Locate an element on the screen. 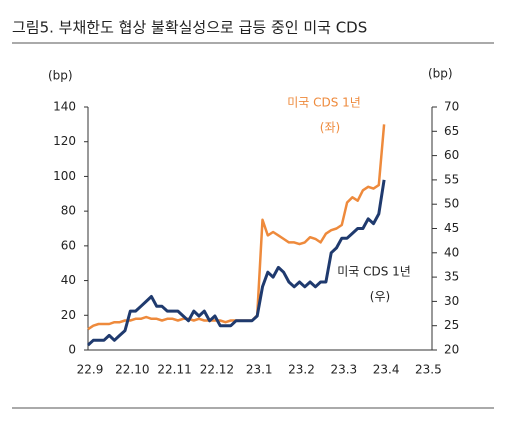  x-tick-label: 22.9 is located at coordinates (90, 370).